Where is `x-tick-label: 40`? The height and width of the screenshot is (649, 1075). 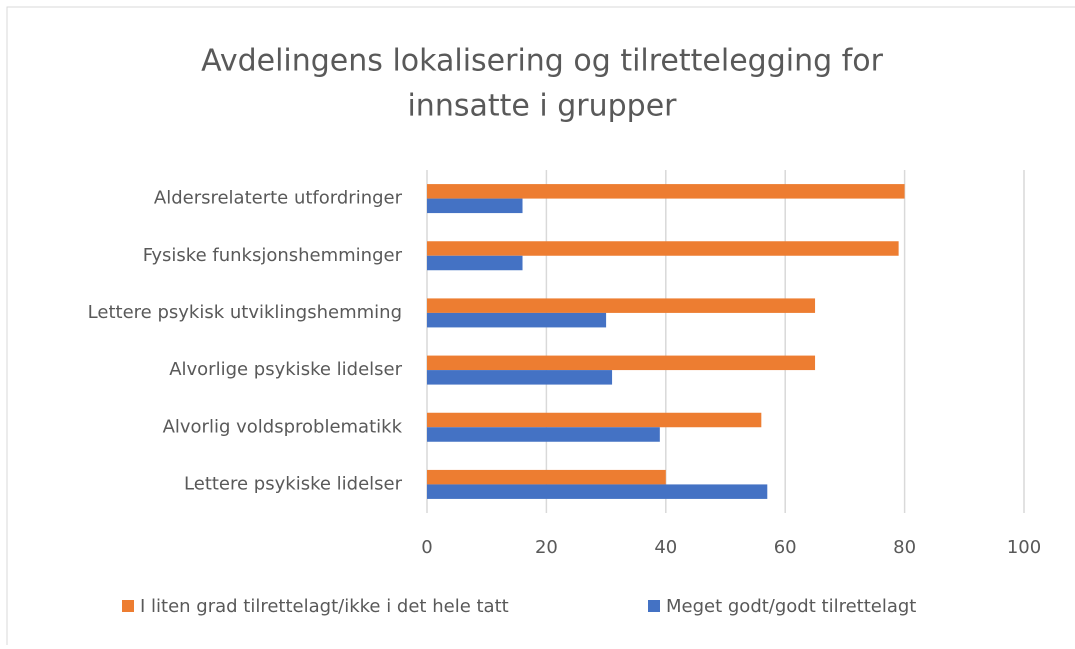 x-tick-label: 40 is located at coordinates (665, 547).